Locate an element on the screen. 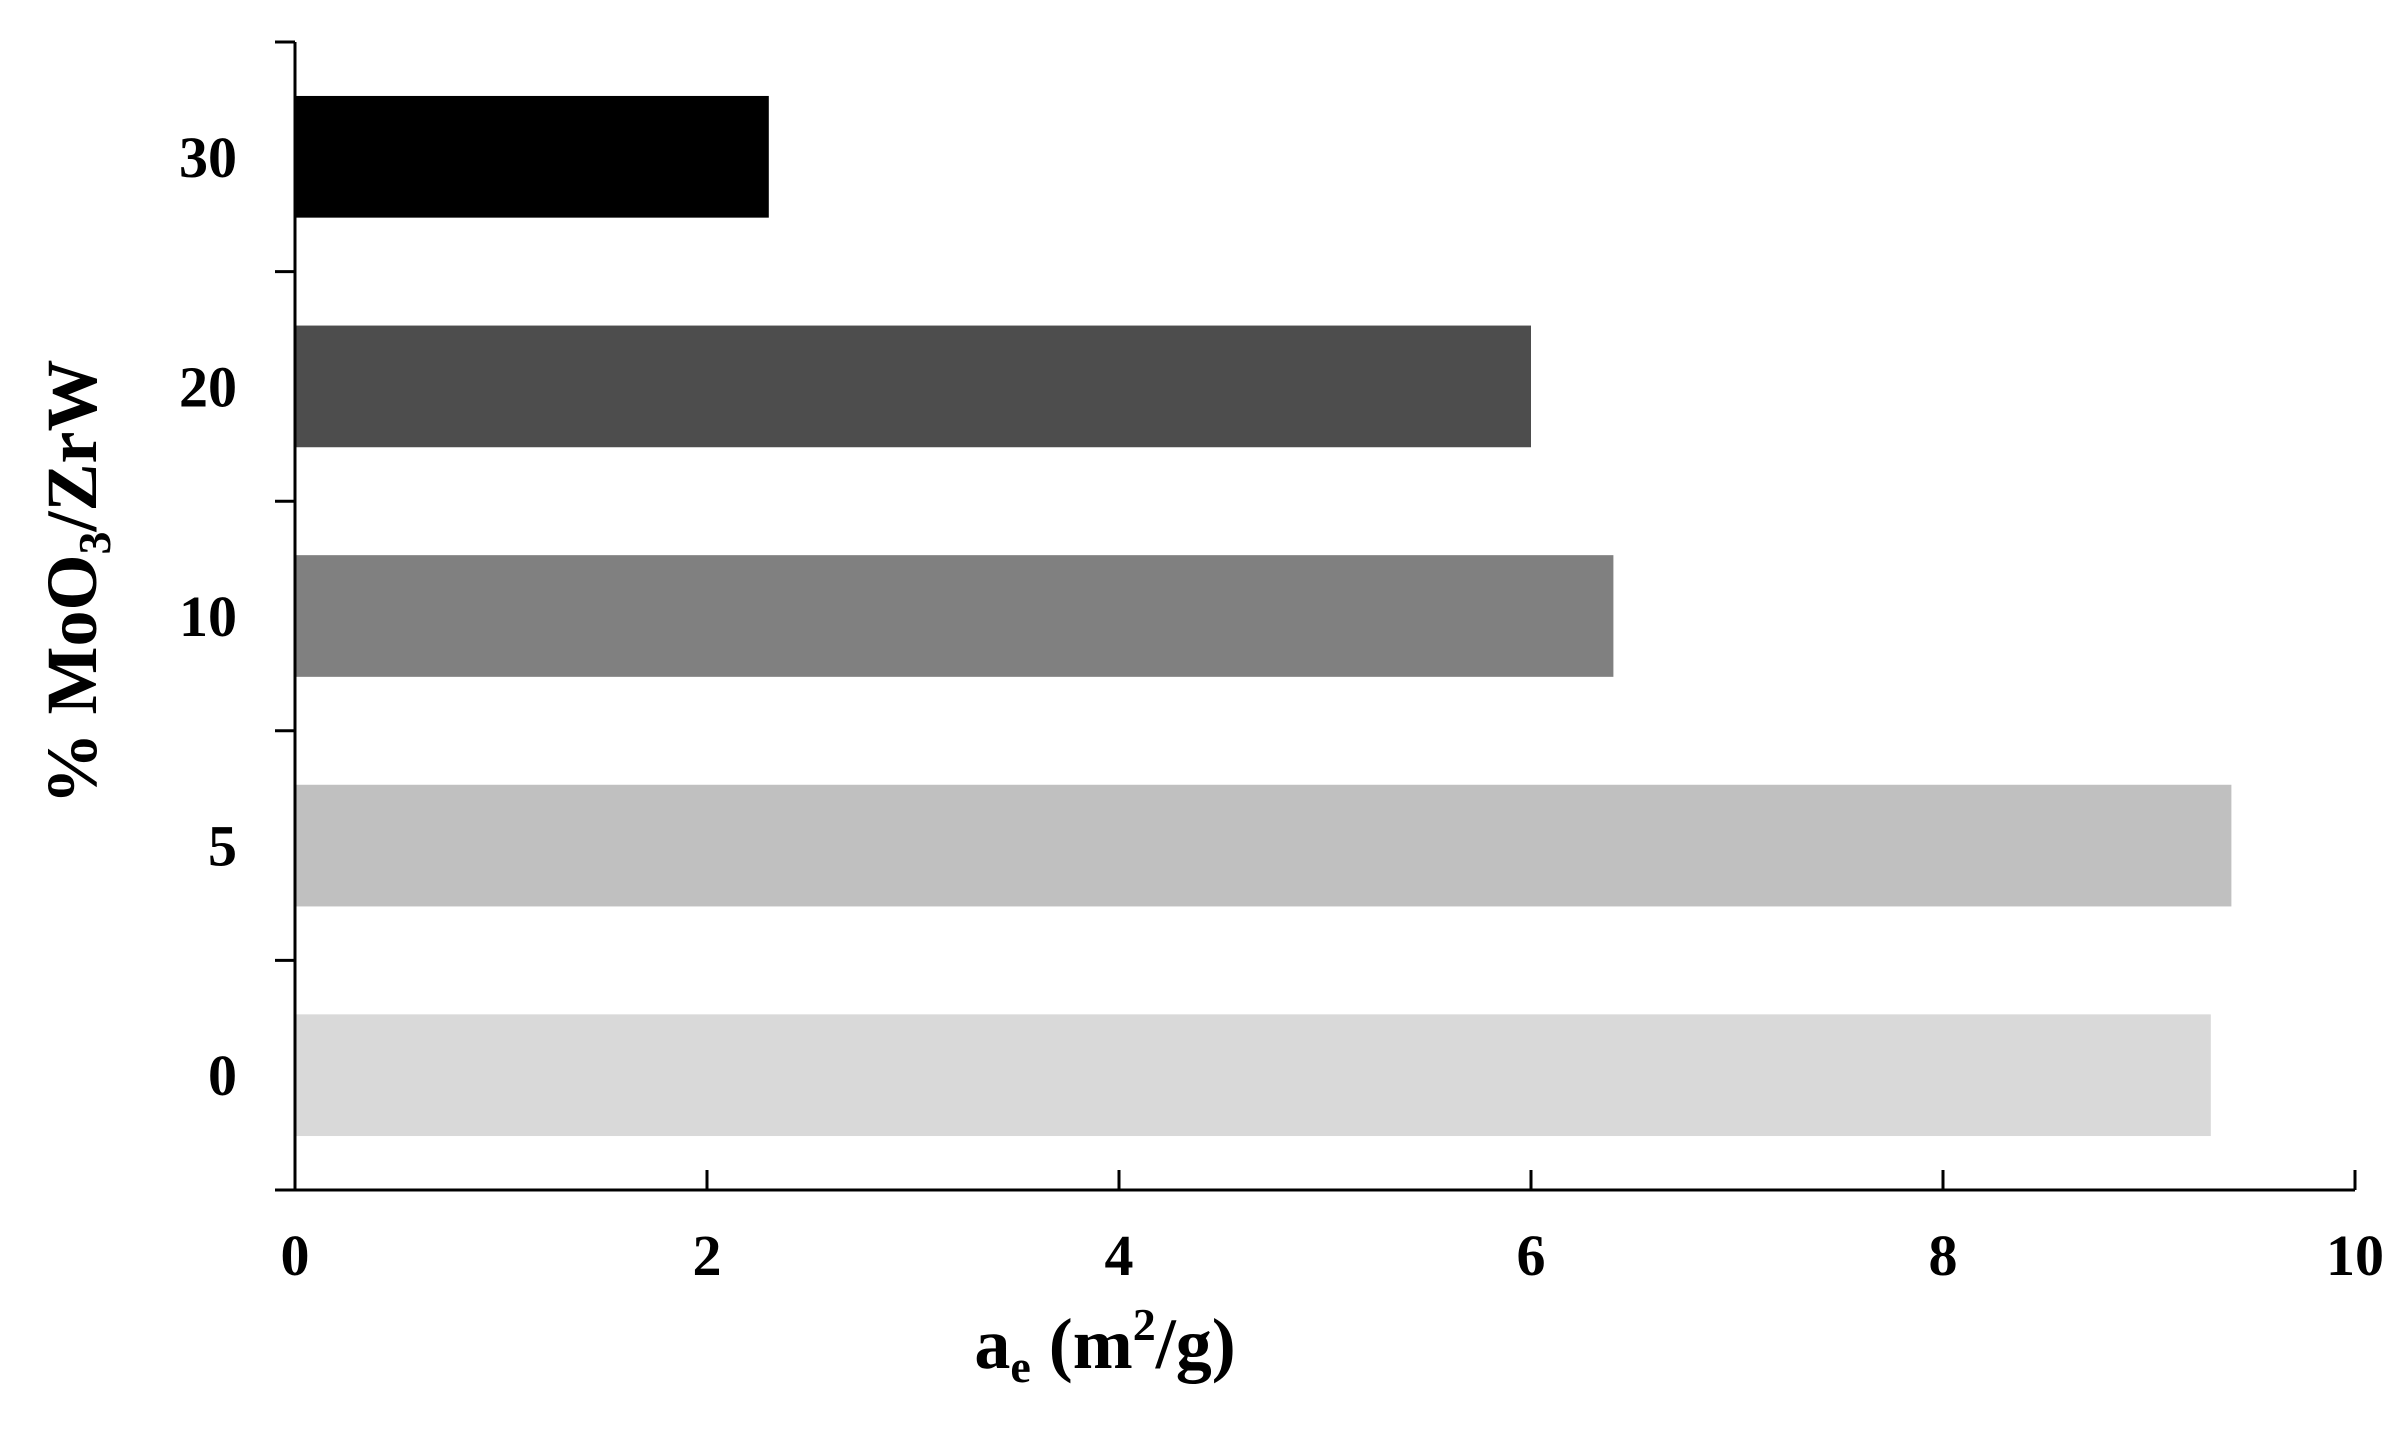 The width and height of the screenshot is (2408, 1450). x-tick-label-6: 6 is located at coordinates (1531, 1255).